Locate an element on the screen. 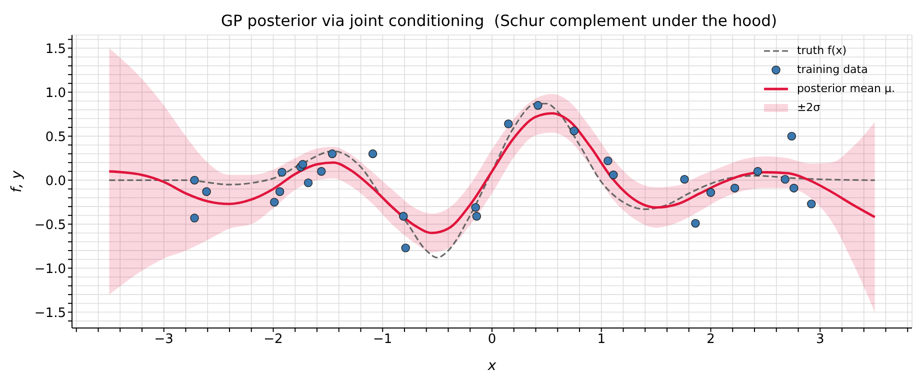  legend-label: training data is located at coordinates (832, 70).